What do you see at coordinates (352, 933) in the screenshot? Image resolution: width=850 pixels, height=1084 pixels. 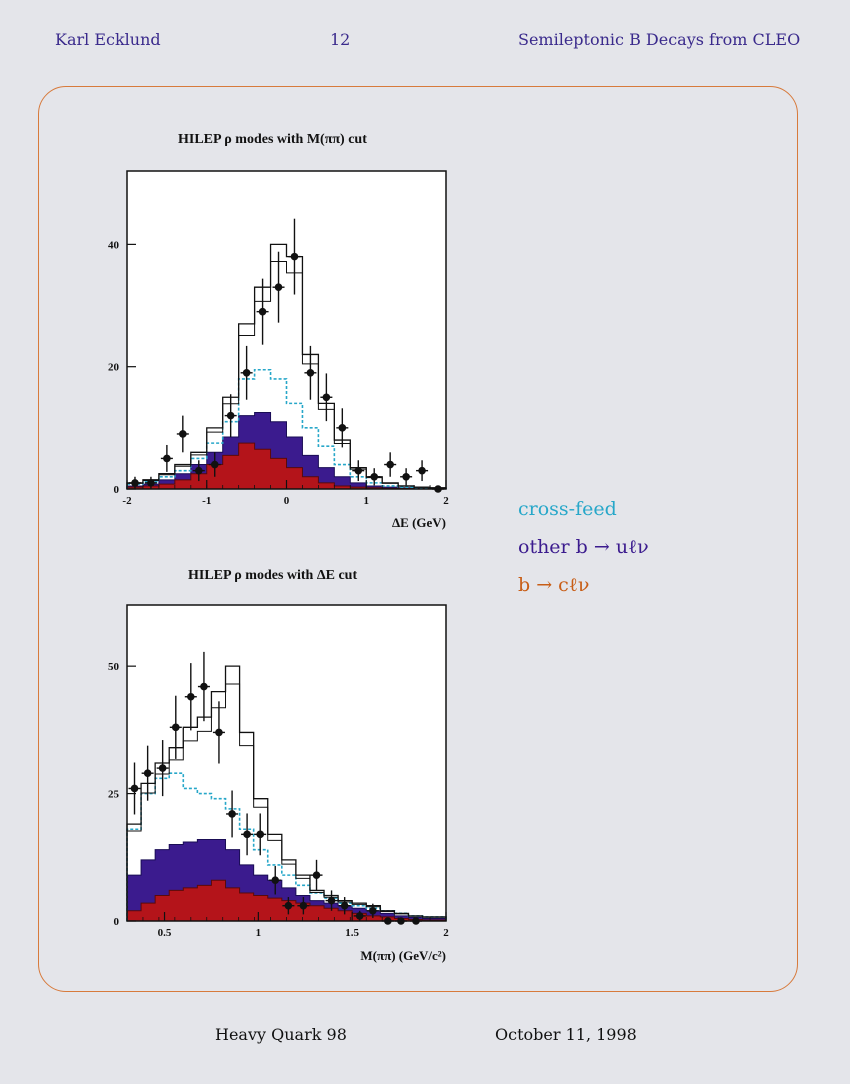 I see `x-tick-label-1-2: 1.5` at bounding box center [352, 933].